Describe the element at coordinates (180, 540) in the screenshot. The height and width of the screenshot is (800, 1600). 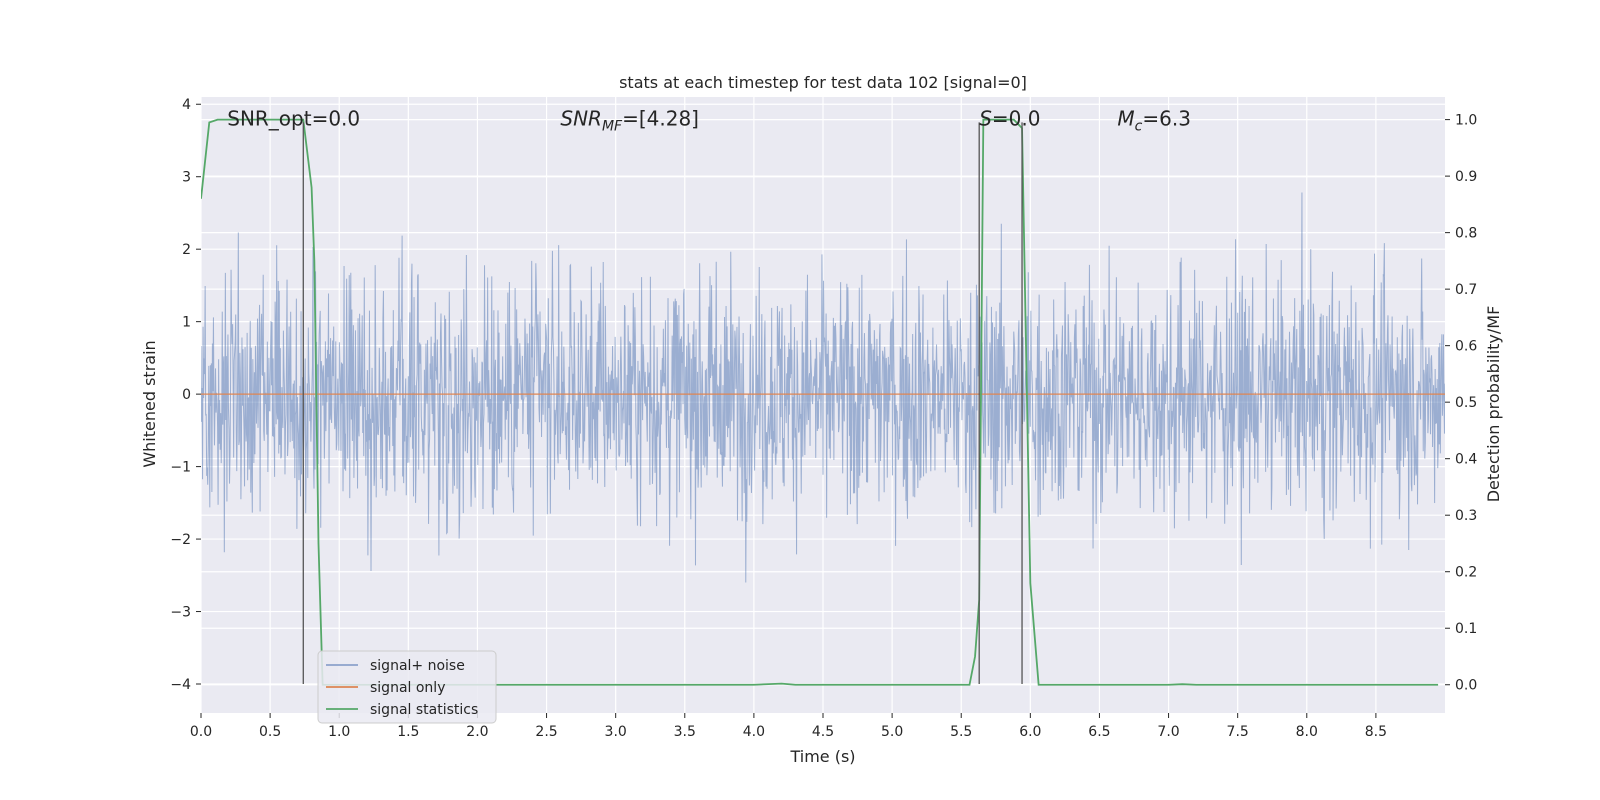
I see `y-tick-label-left: −2` at that location.